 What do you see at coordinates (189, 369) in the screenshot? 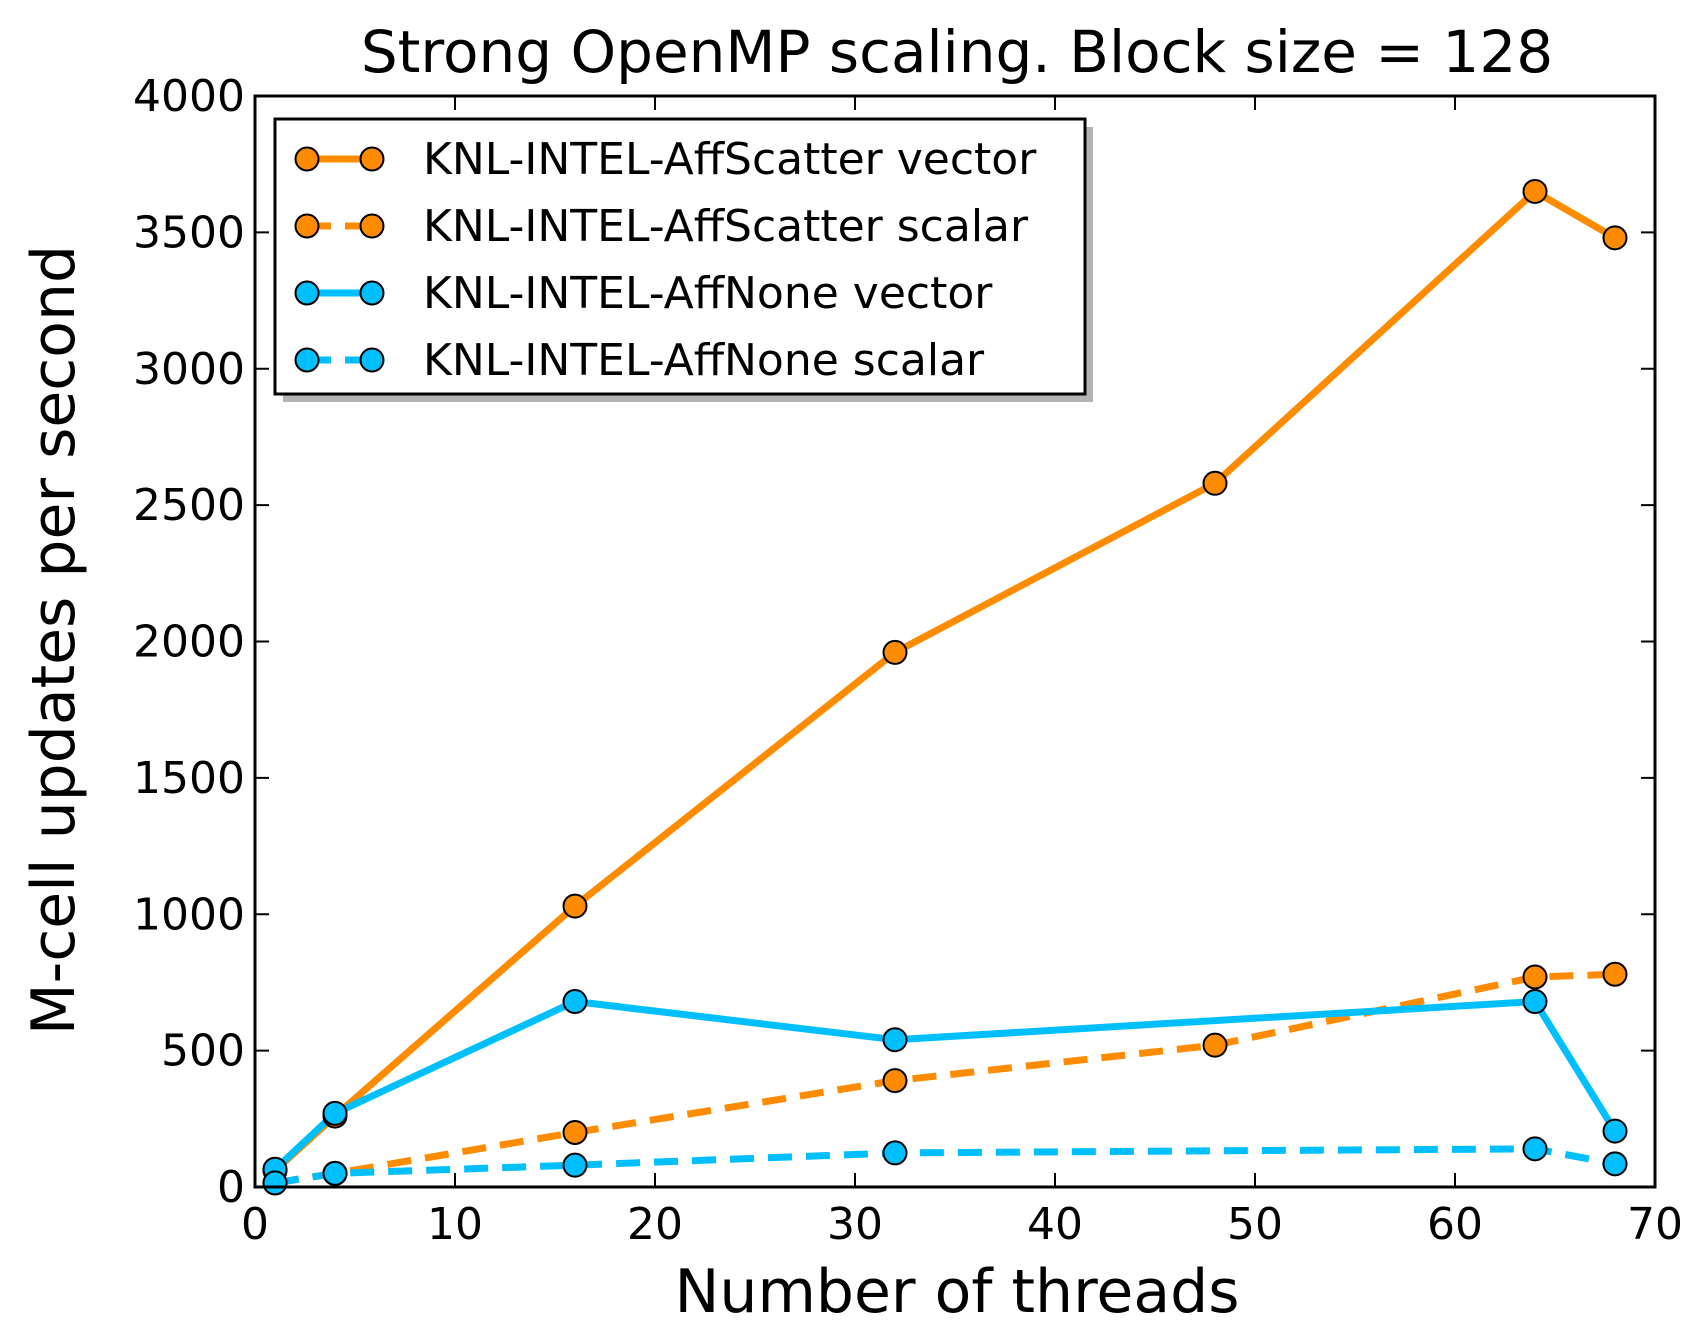
I see `y-tick-label-6: 3000` at bounding box center [189, 369].